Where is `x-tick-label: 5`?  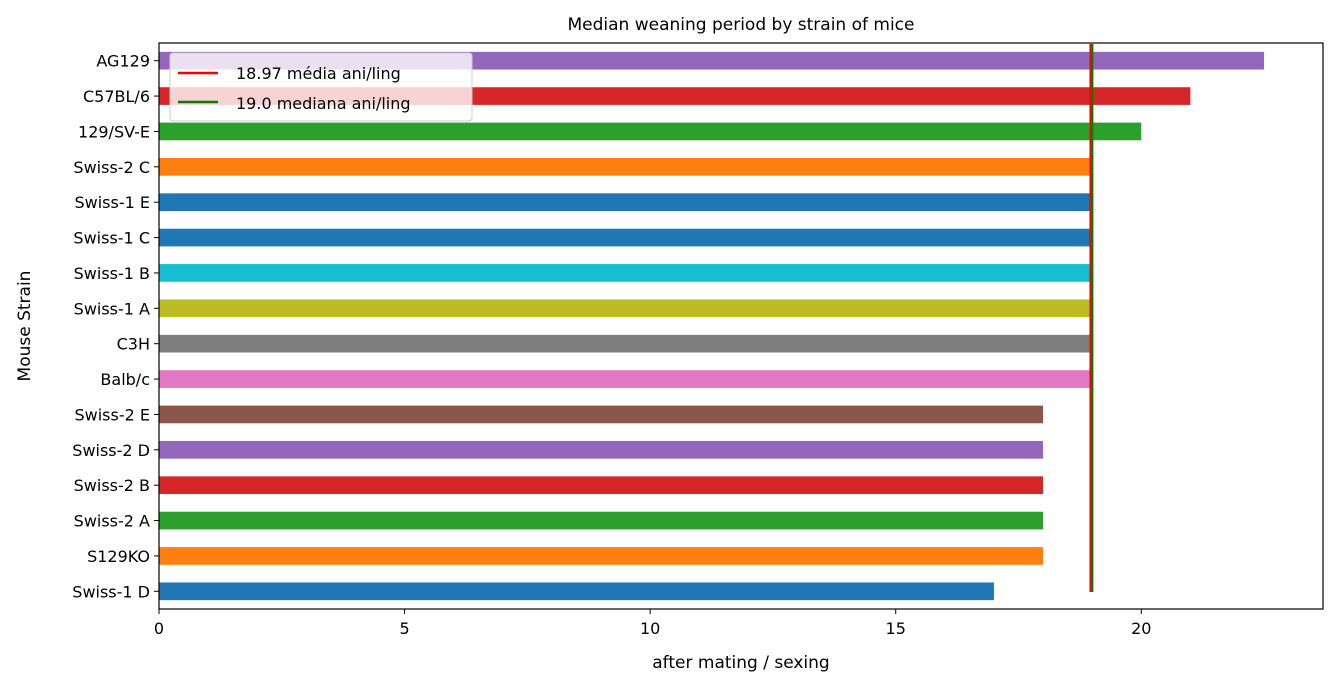
x-tick-label: 5 is located at coordinates (404, 628).